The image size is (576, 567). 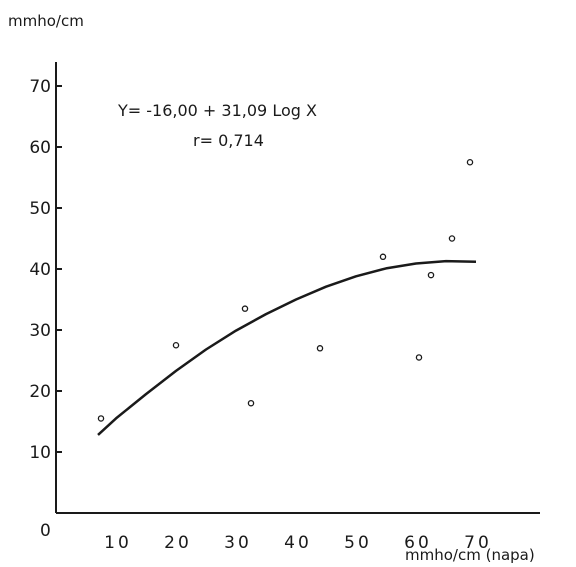 I want to click on y-tick-label: 70, so click(x=40, y=87).